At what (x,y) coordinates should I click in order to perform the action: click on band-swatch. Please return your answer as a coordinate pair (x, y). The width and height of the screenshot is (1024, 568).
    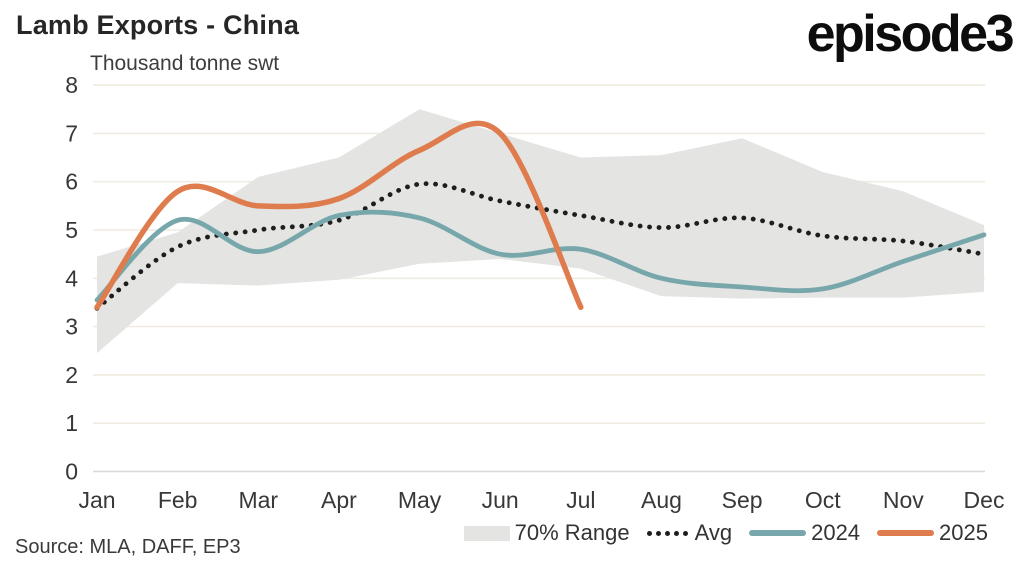
    Looking at the image, I should click on (486, 533).